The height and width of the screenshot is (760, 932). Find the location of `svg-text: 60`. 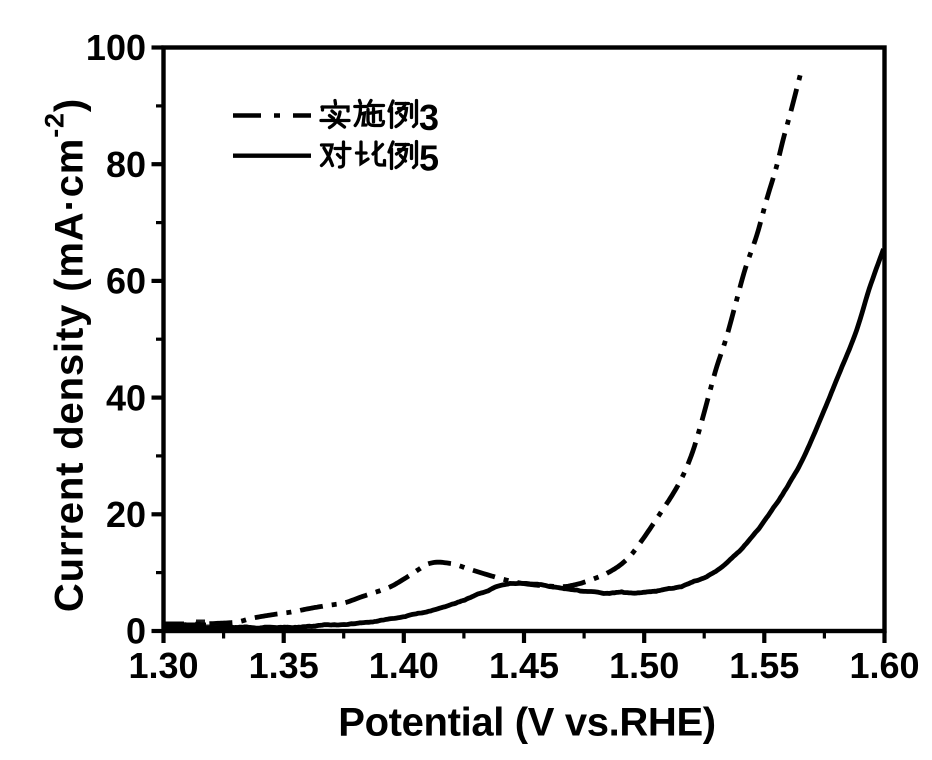

svg-text: 60 is located at coordinates (126, 281).